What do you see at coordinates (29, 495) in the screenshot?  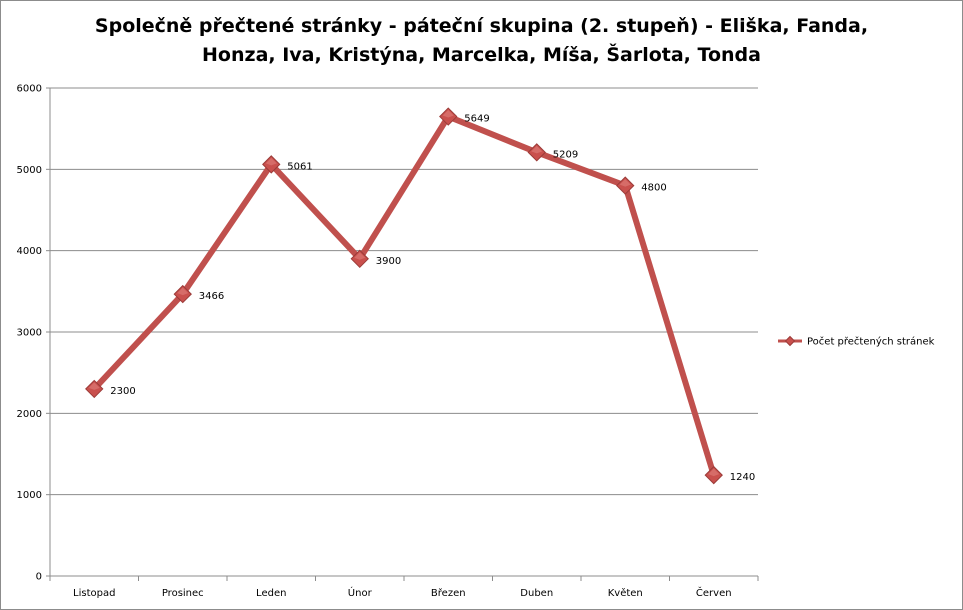 I see `y-tick-label: 1000` at bounding box center [29, 495].